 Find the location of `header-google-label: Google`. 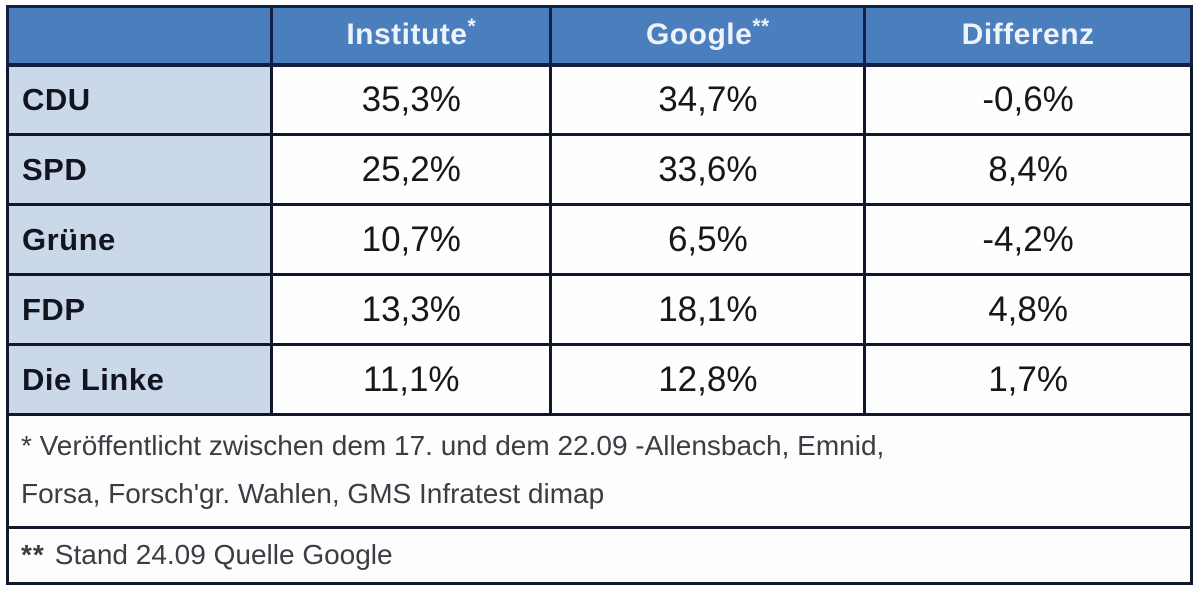

header-google-label: Google is located at coordinates (699, 35).